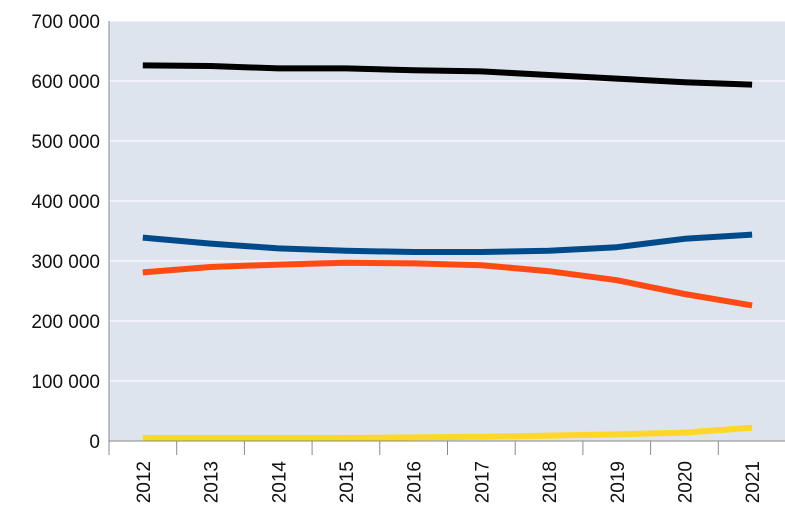 Image resolution: width=785 pixels, height=510 pixels. What do you see at coordinates (65, 82) in the screenshot?
I see `y-tick-label: 600 000` at bounding box center [65, 82].